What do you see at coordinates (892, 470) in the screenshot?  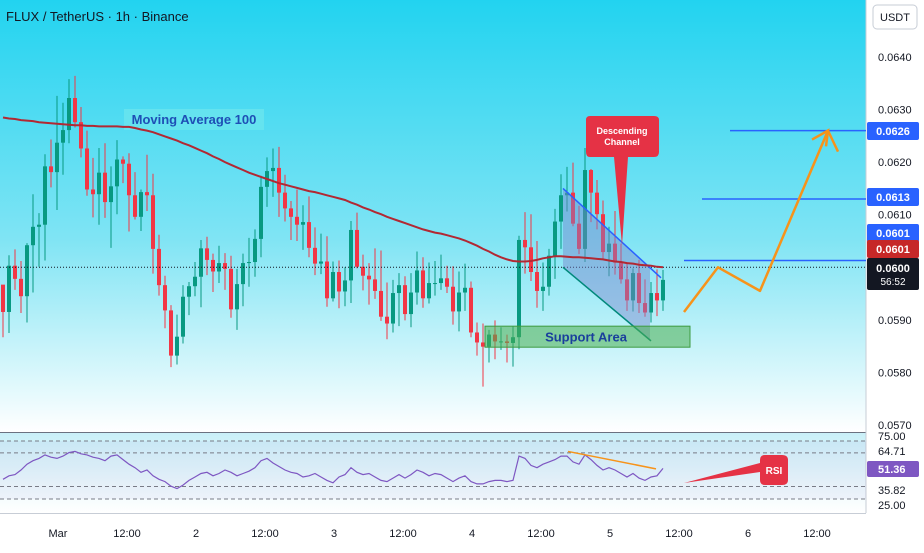 I see `rsi-value-label: 51.36` at bounding box center [892, 470].